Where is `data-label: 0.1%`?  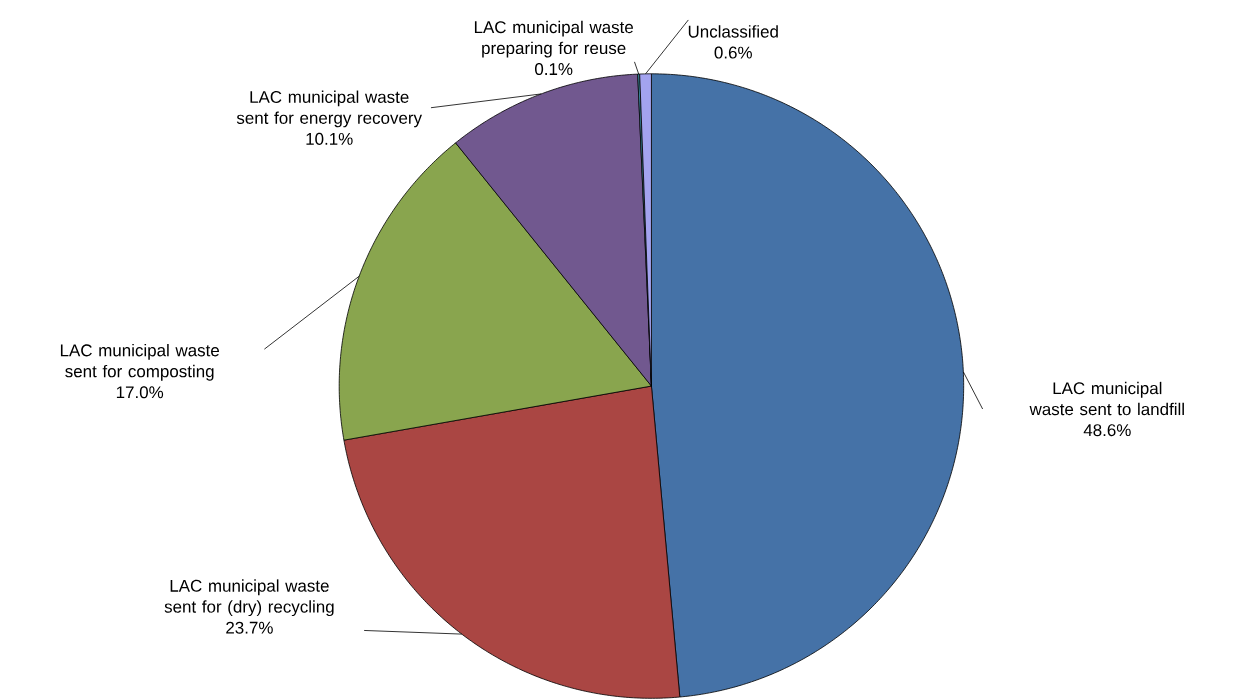 data-label: 0.1% is located at coordinates (554, 68).